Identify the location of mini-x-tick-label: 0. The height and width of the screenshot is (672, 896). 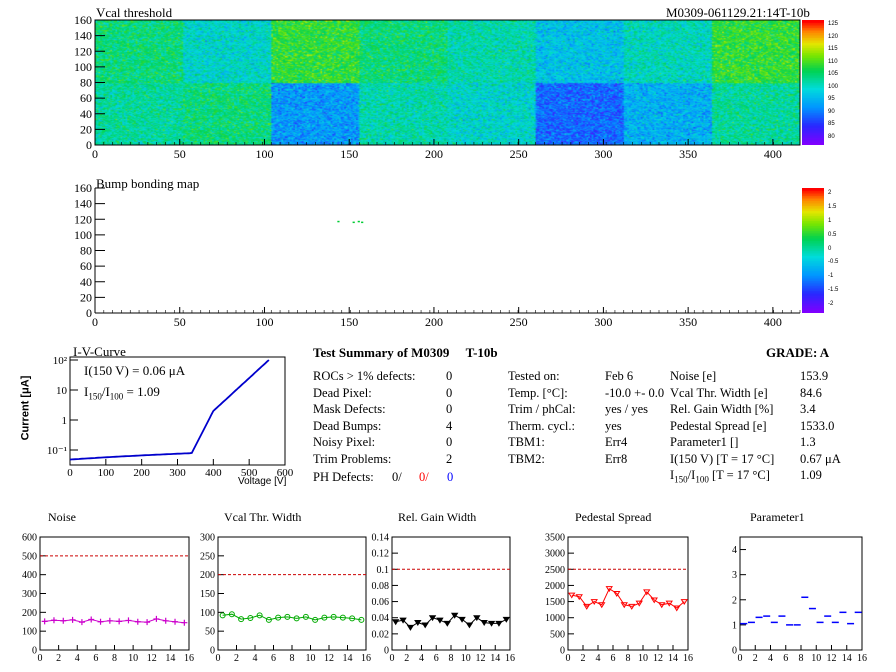
(218, 658).